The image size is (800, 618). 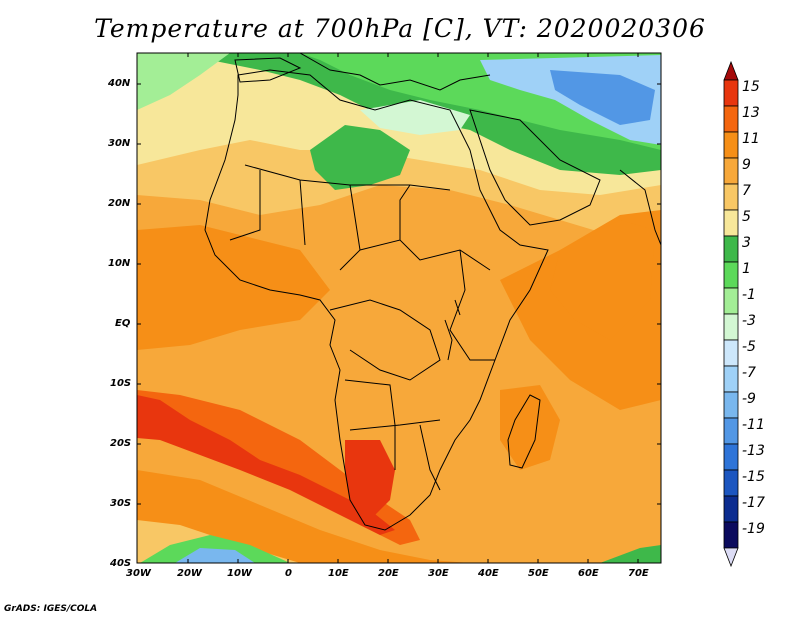 What do you see at coordinates (370, 480) in the screenshot?
I see `field-southafrica-hot` at bounding box center [370, 480].